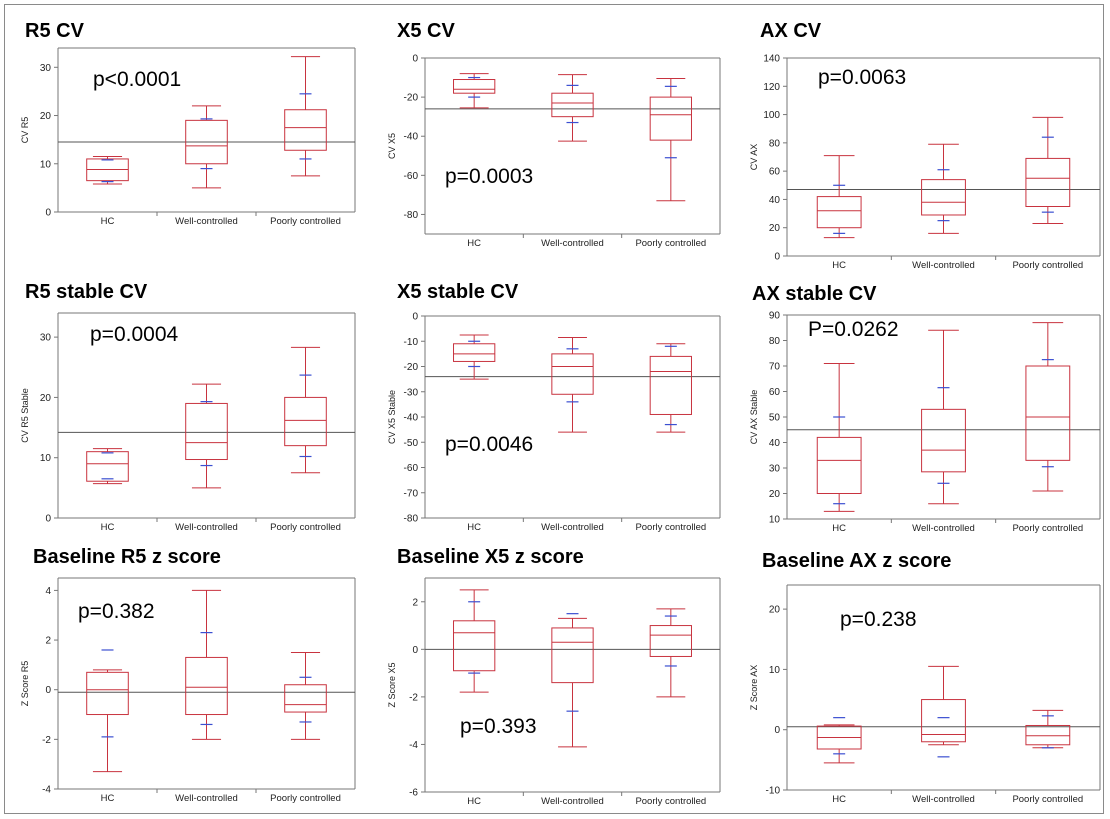 This screenshot has height=819, width=1110. Describe the element at coordinates (411, 468) in the screenshot. I see `y-tick-label: -60` at that location.